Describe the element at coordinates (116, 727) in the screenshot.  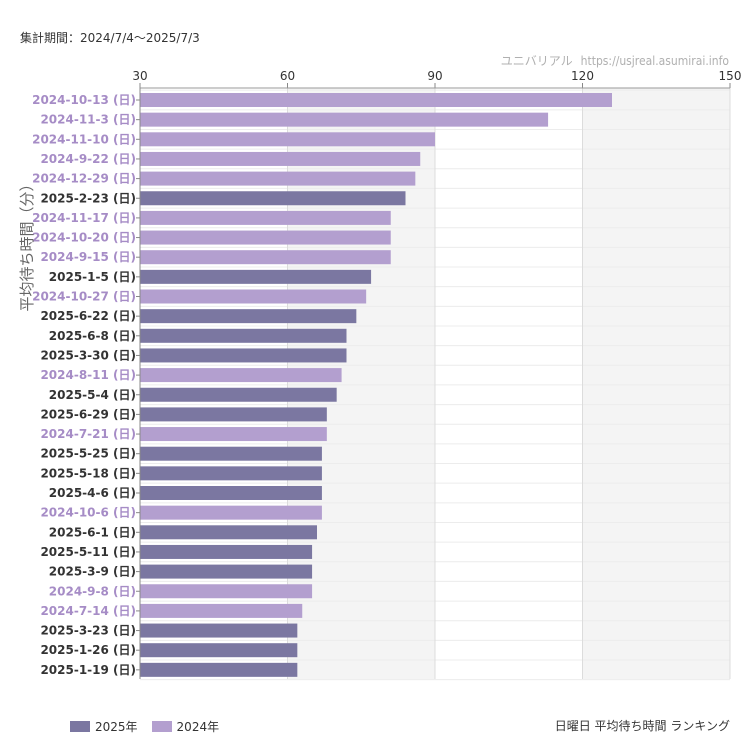
I see `legend-label-2025: 2025年` at that location.